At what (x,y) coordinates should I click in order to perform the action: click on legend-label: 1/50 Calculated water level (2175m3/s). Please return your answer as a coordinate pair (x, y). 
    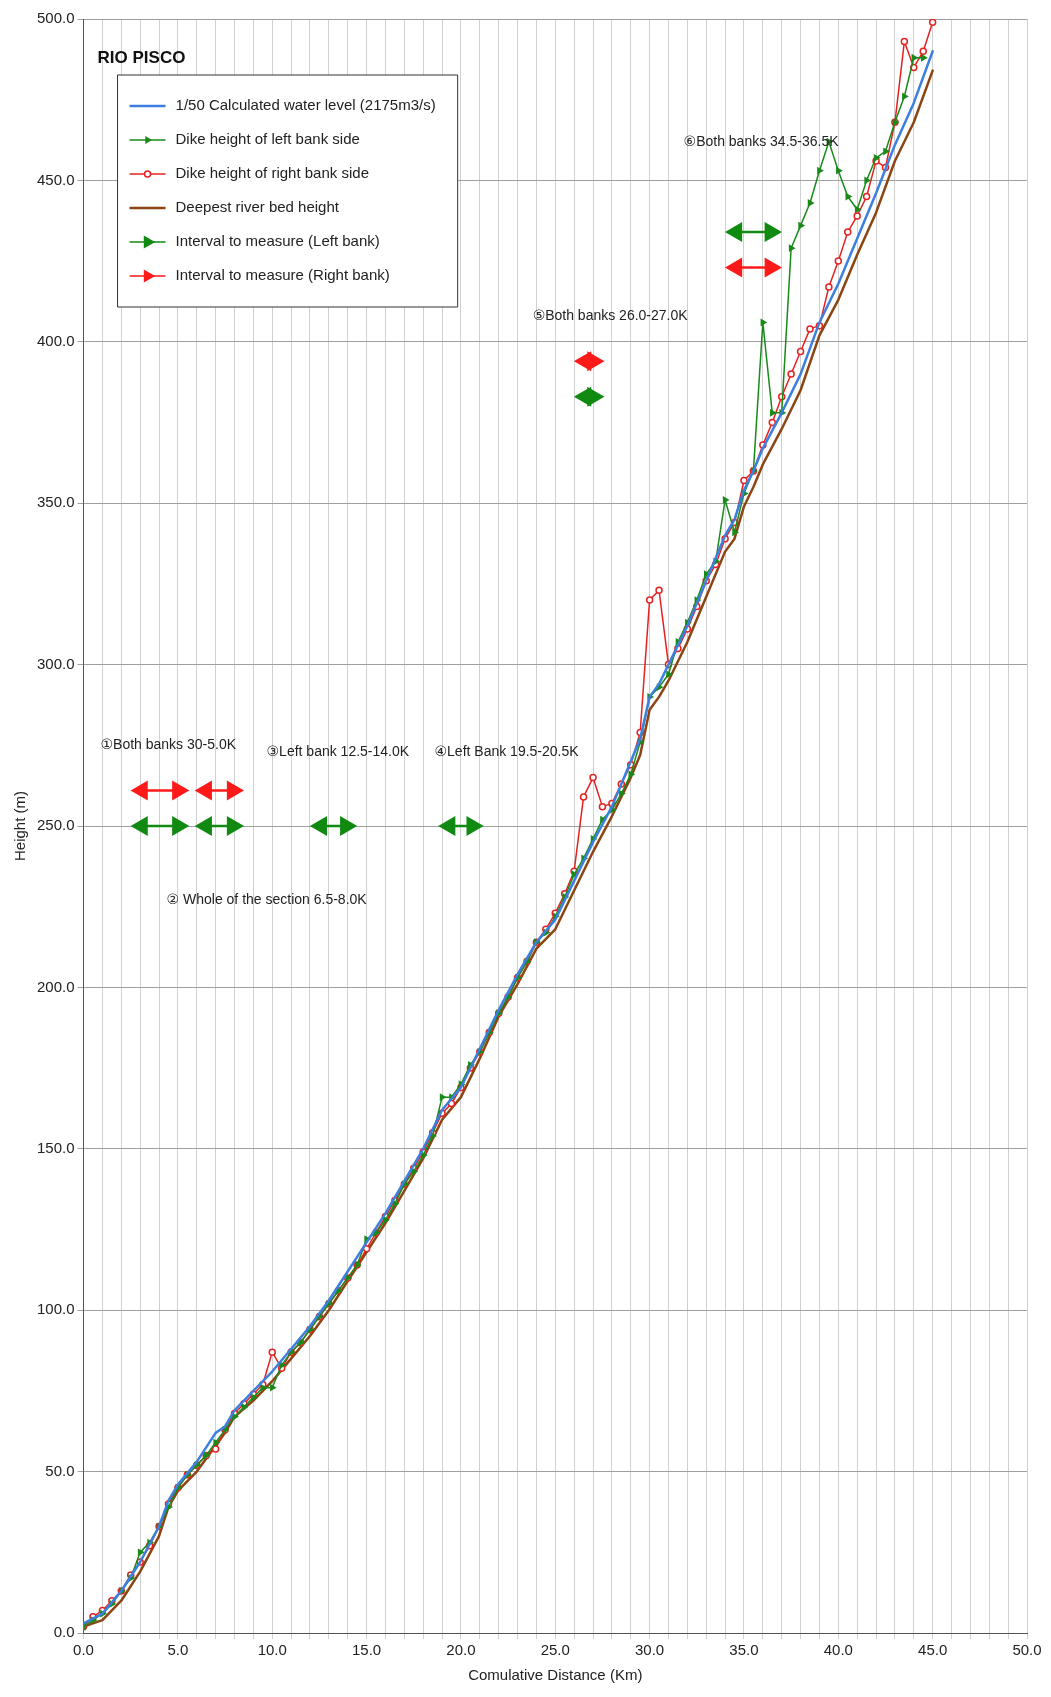
    Looking at the image, I should click on (305, 105).